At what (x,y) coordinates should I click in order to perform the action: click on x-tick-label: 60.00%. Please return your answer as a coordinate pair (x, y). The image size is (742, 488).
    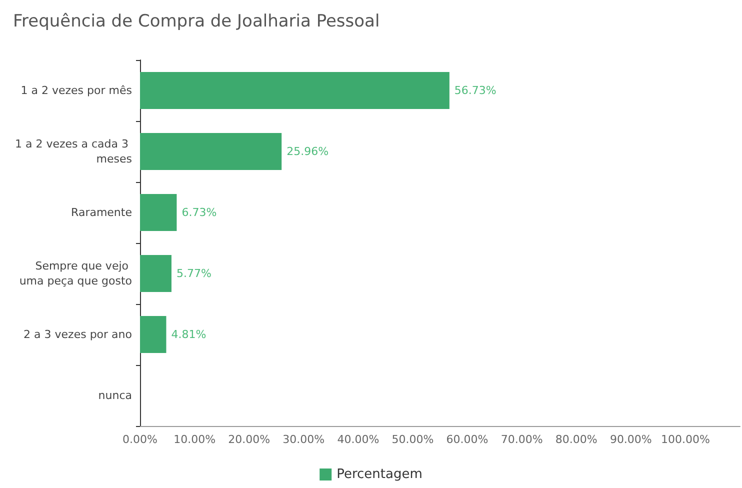
    Looking at the image, I should click on (467, 439).